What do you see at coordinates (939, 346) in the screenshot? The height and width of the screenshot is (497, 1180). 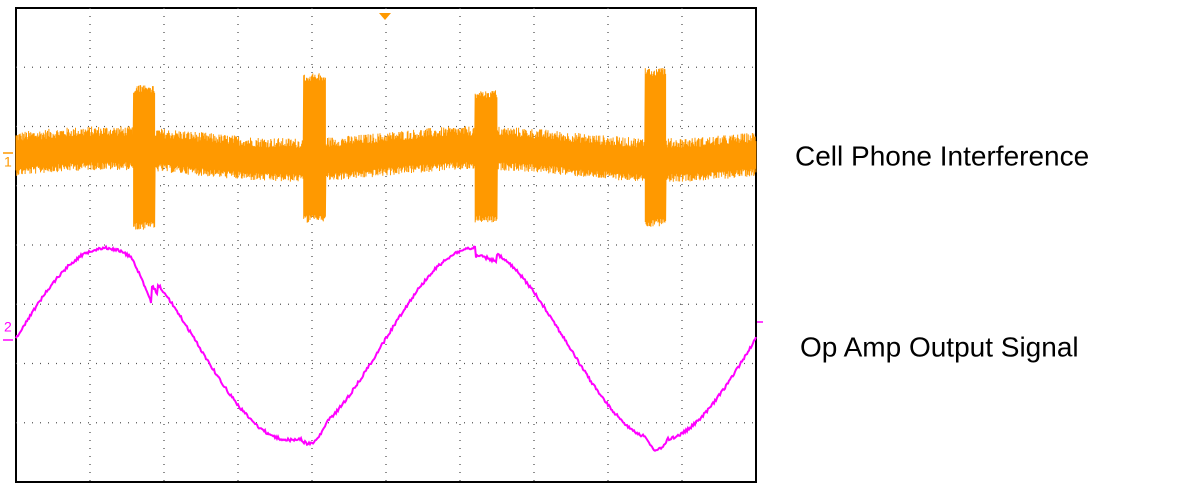 I see `label-op-amp: Op Amp Output Signal` at bounding box center [939, 346].